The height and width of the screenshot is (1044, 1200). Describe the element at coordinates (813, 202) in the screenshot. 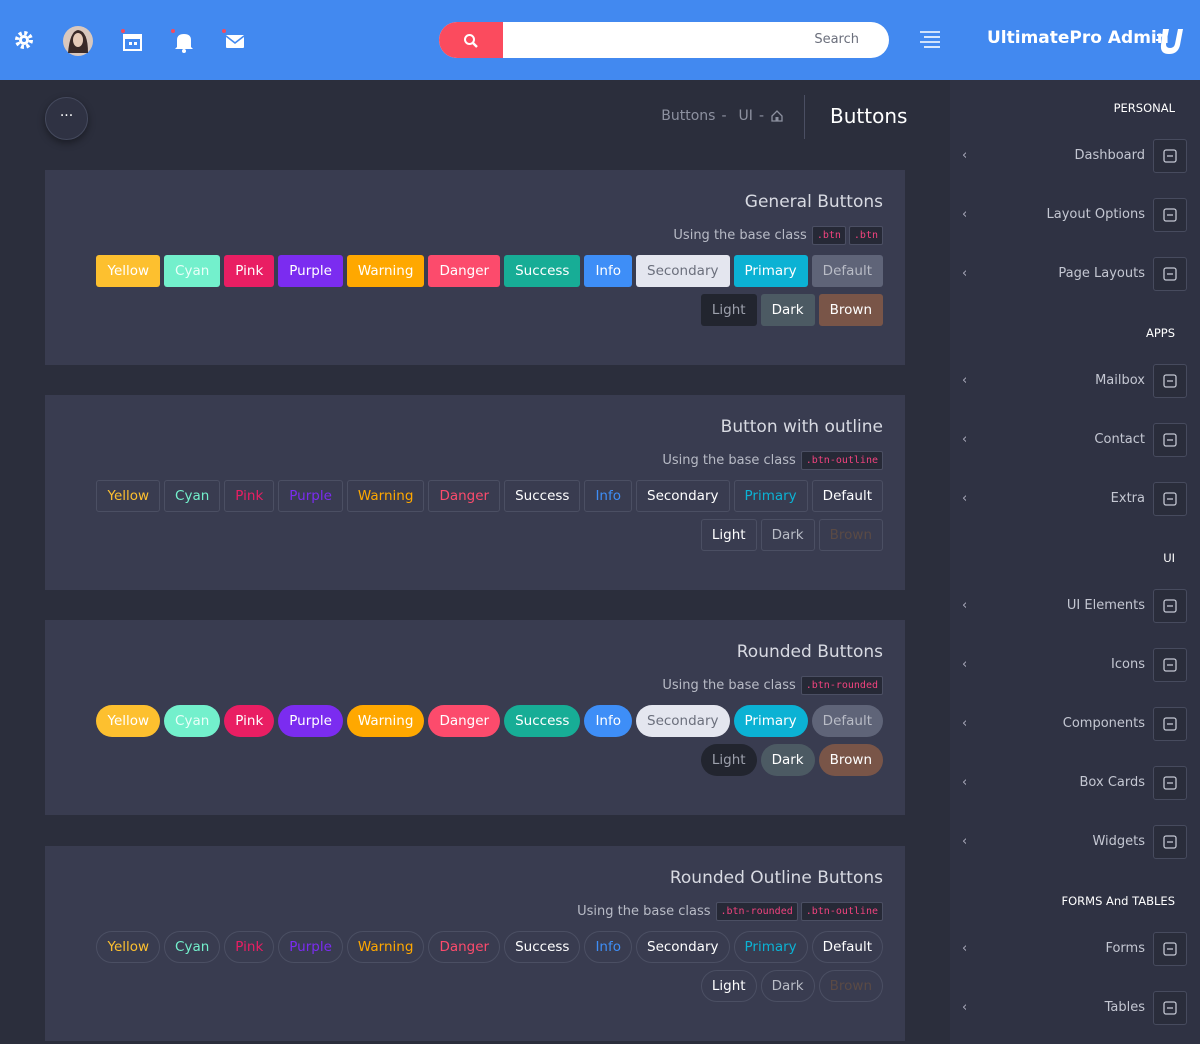

I see `card-title: General Buttons` at that location.